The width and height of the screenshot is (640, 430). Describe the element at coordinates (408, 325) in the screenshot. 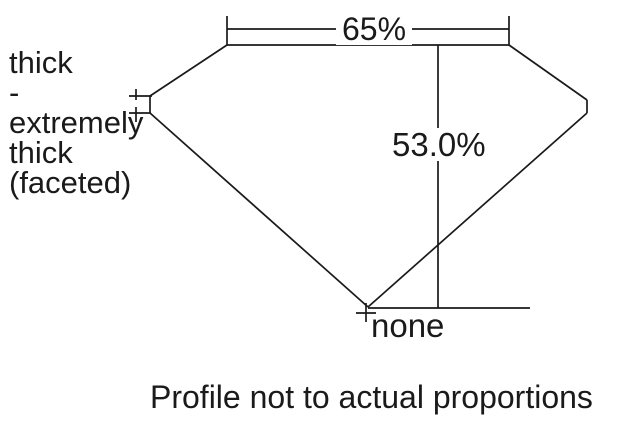

I see `culet-label: none` at that location.